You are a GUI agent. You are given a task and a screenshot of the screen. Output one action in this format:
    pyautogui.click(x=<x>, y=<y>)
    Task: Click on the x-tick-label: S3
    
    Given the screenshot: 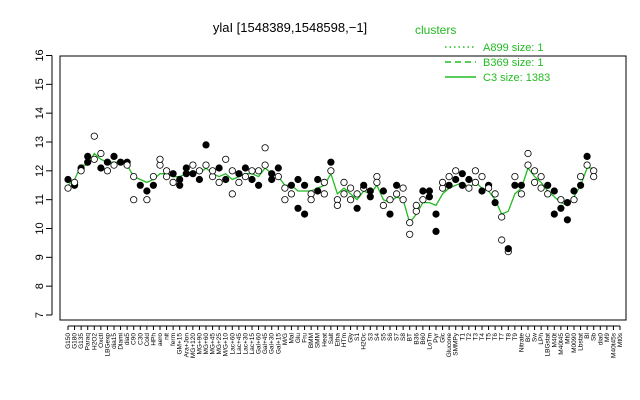 What is the action you would take?
    pyautogui.click(x=370, y=337)
    